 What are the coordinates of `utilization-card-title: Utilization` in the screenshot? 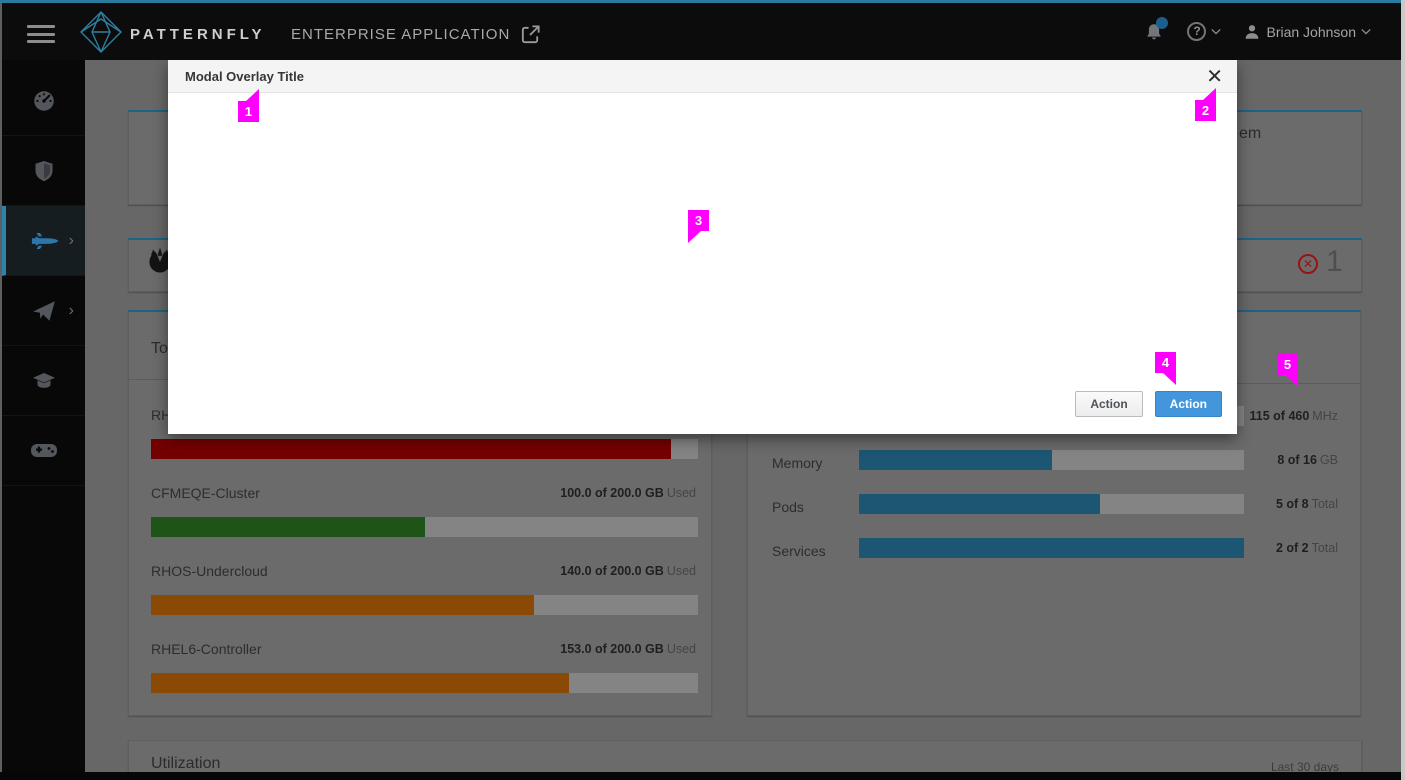 It's located at (186, 763).